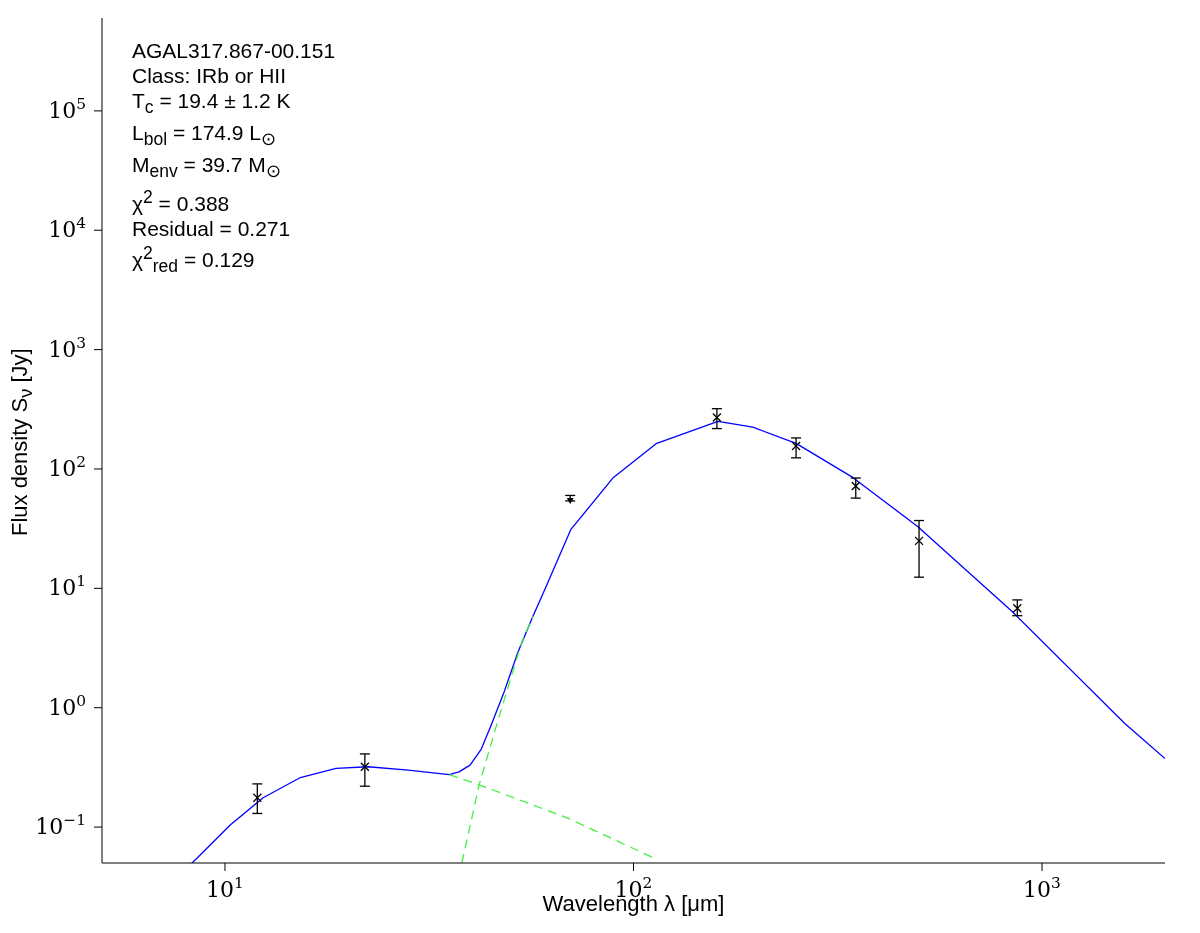 The height and width of the screenshot is (933, 1200). I want to click on annotation: χ$^{2}$$_{red}$ = 0.129, so click(194, 259).